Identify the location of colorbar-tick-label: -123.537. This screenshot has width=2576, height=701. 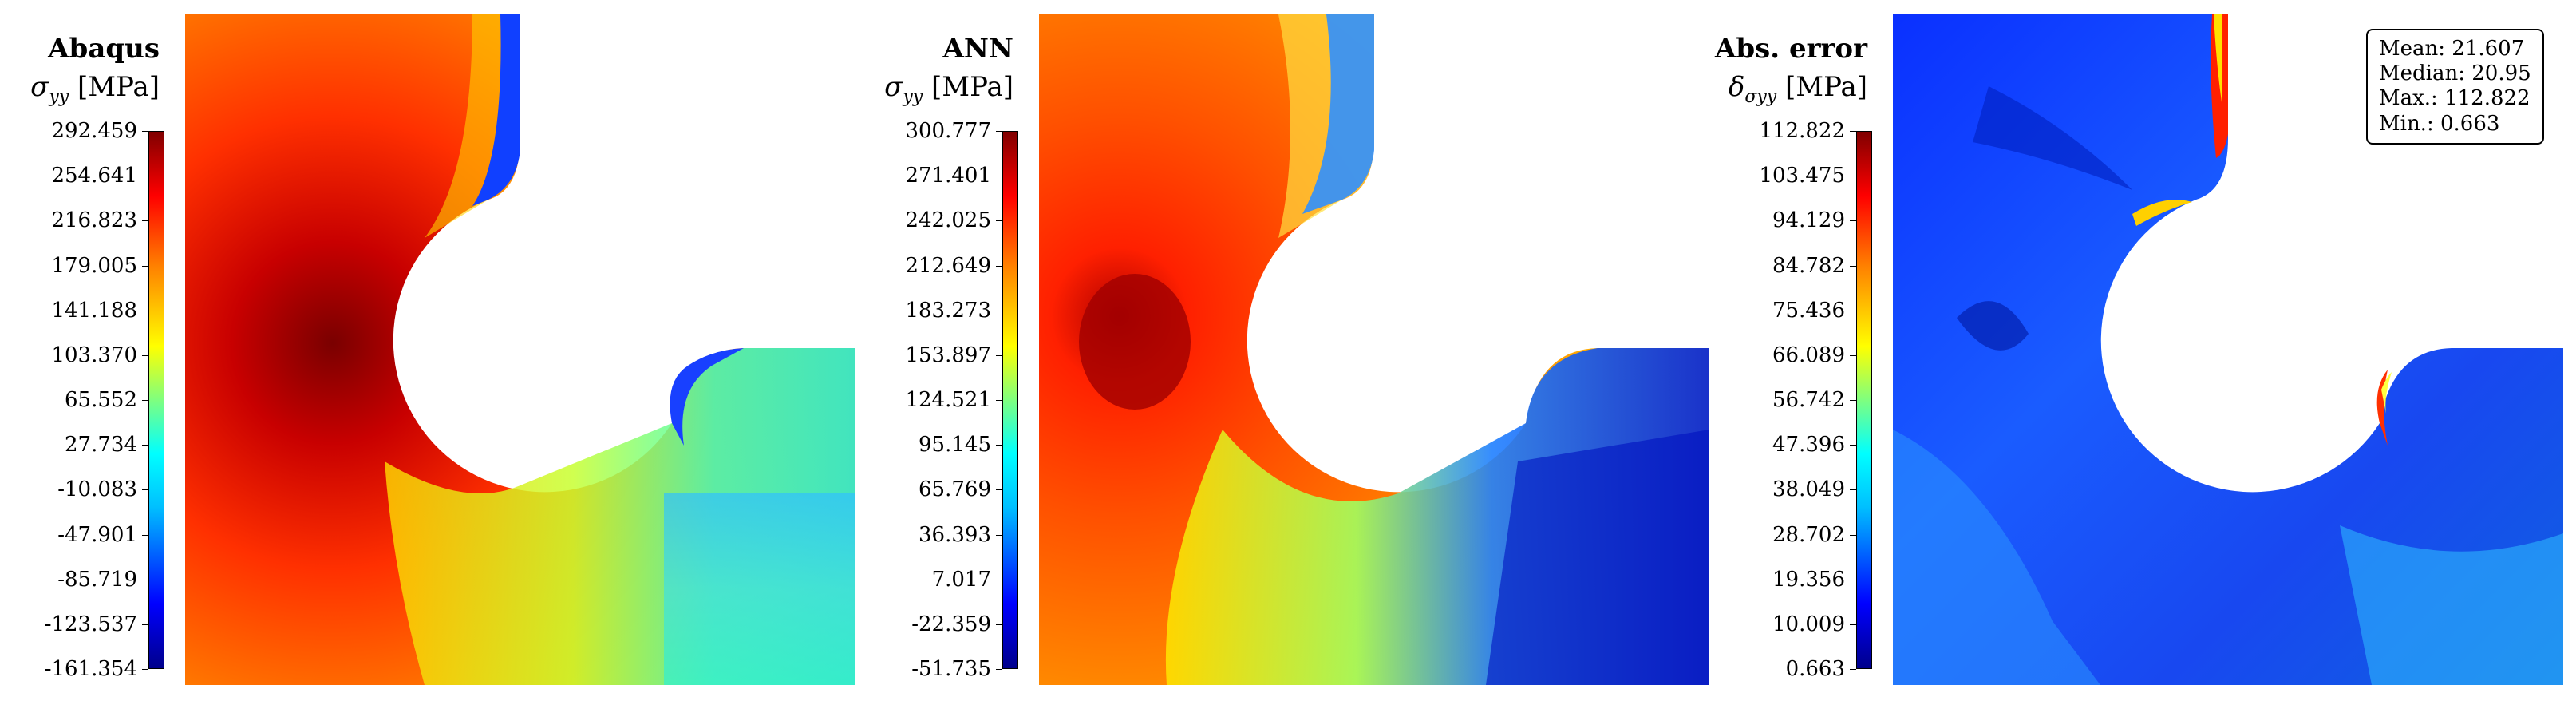
(90, 624).